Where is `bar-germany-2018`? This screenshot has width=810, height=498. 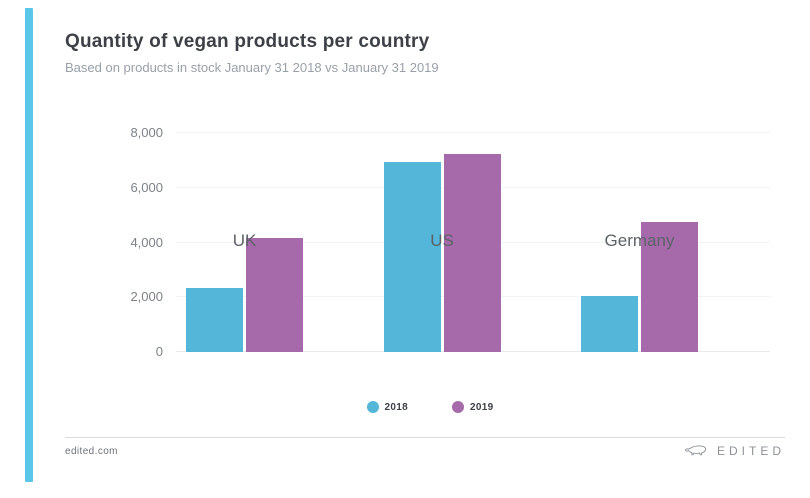
bar-germany-2018 is located at coordinates (609, 323).